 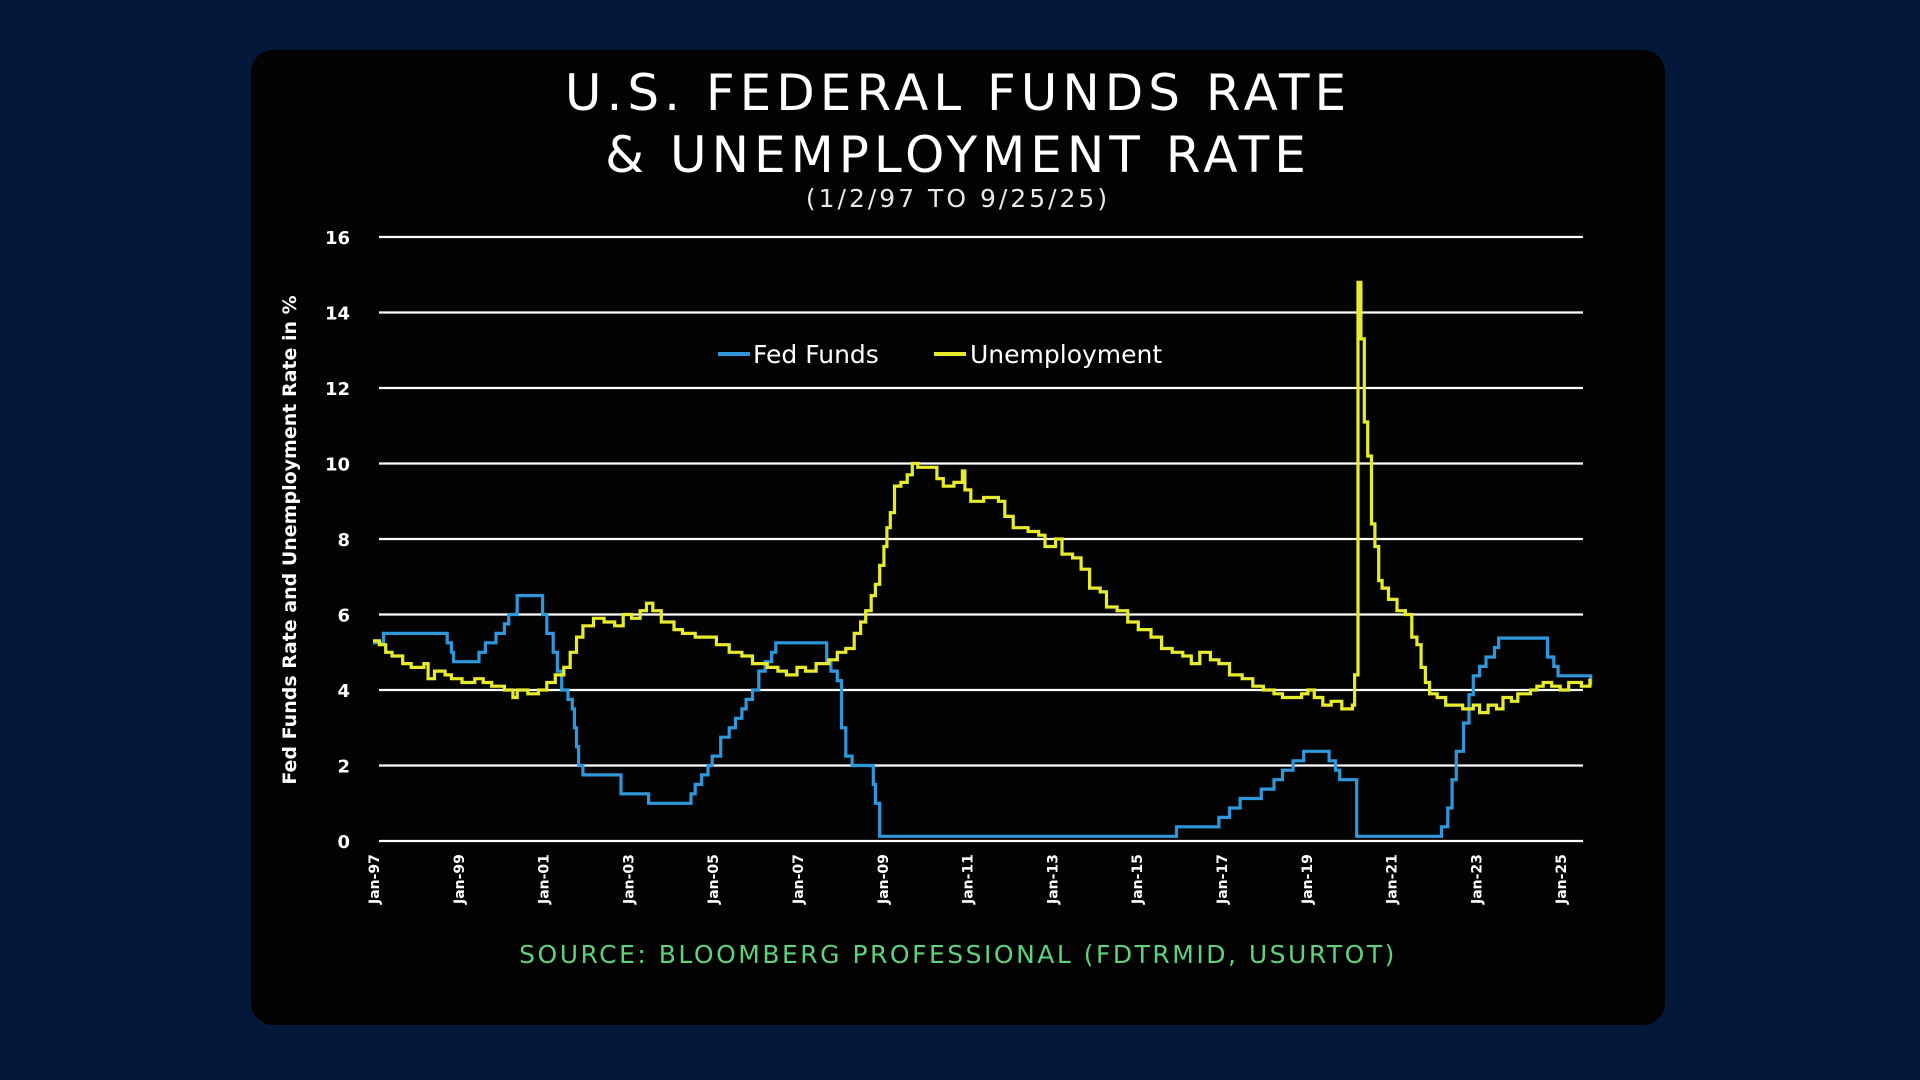 I want to click on chart-subtitle: (1/2/97 TO 9/25/25), so click(x=958, y=198).